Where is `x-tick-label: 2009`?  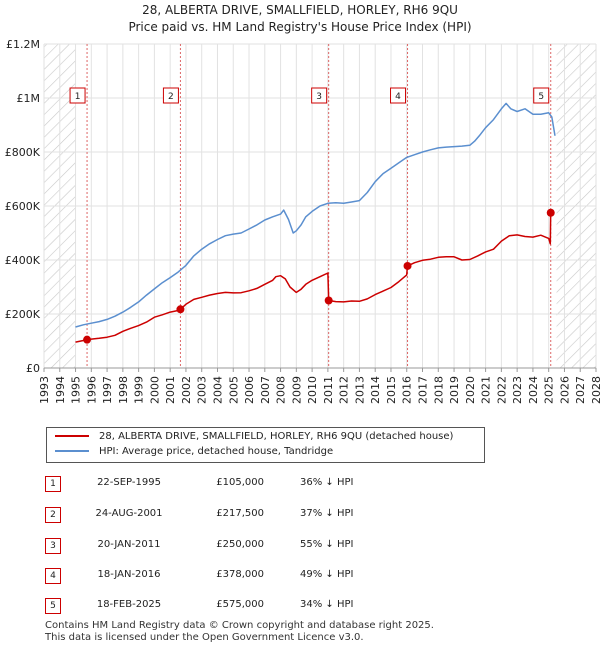
x-tick-label: 2009 is located at coordinates (296, 390).